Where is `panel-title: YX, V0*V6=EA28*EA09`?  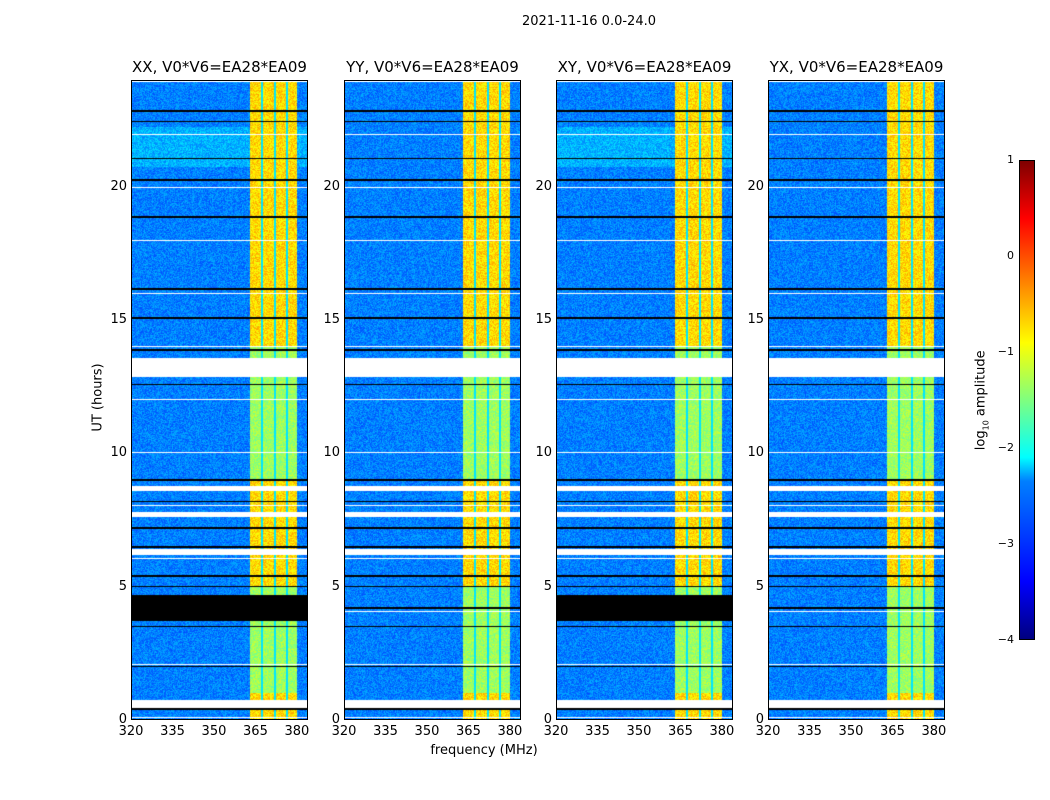
panel-title: YX, V0*V6=EA28*EA09 is located at coordinates (856, 67).